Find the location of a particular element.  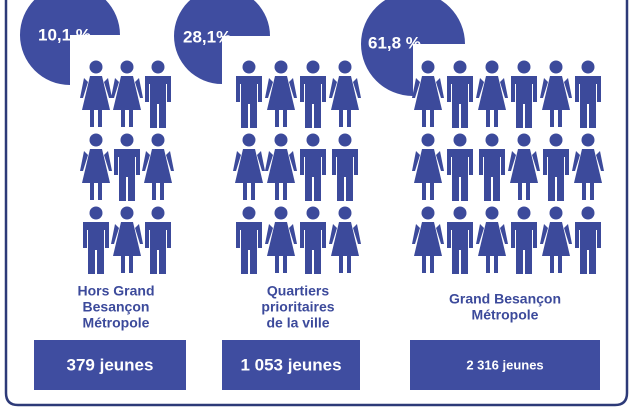

count: 1 053 jeunes is located at coordinates (290, 364).